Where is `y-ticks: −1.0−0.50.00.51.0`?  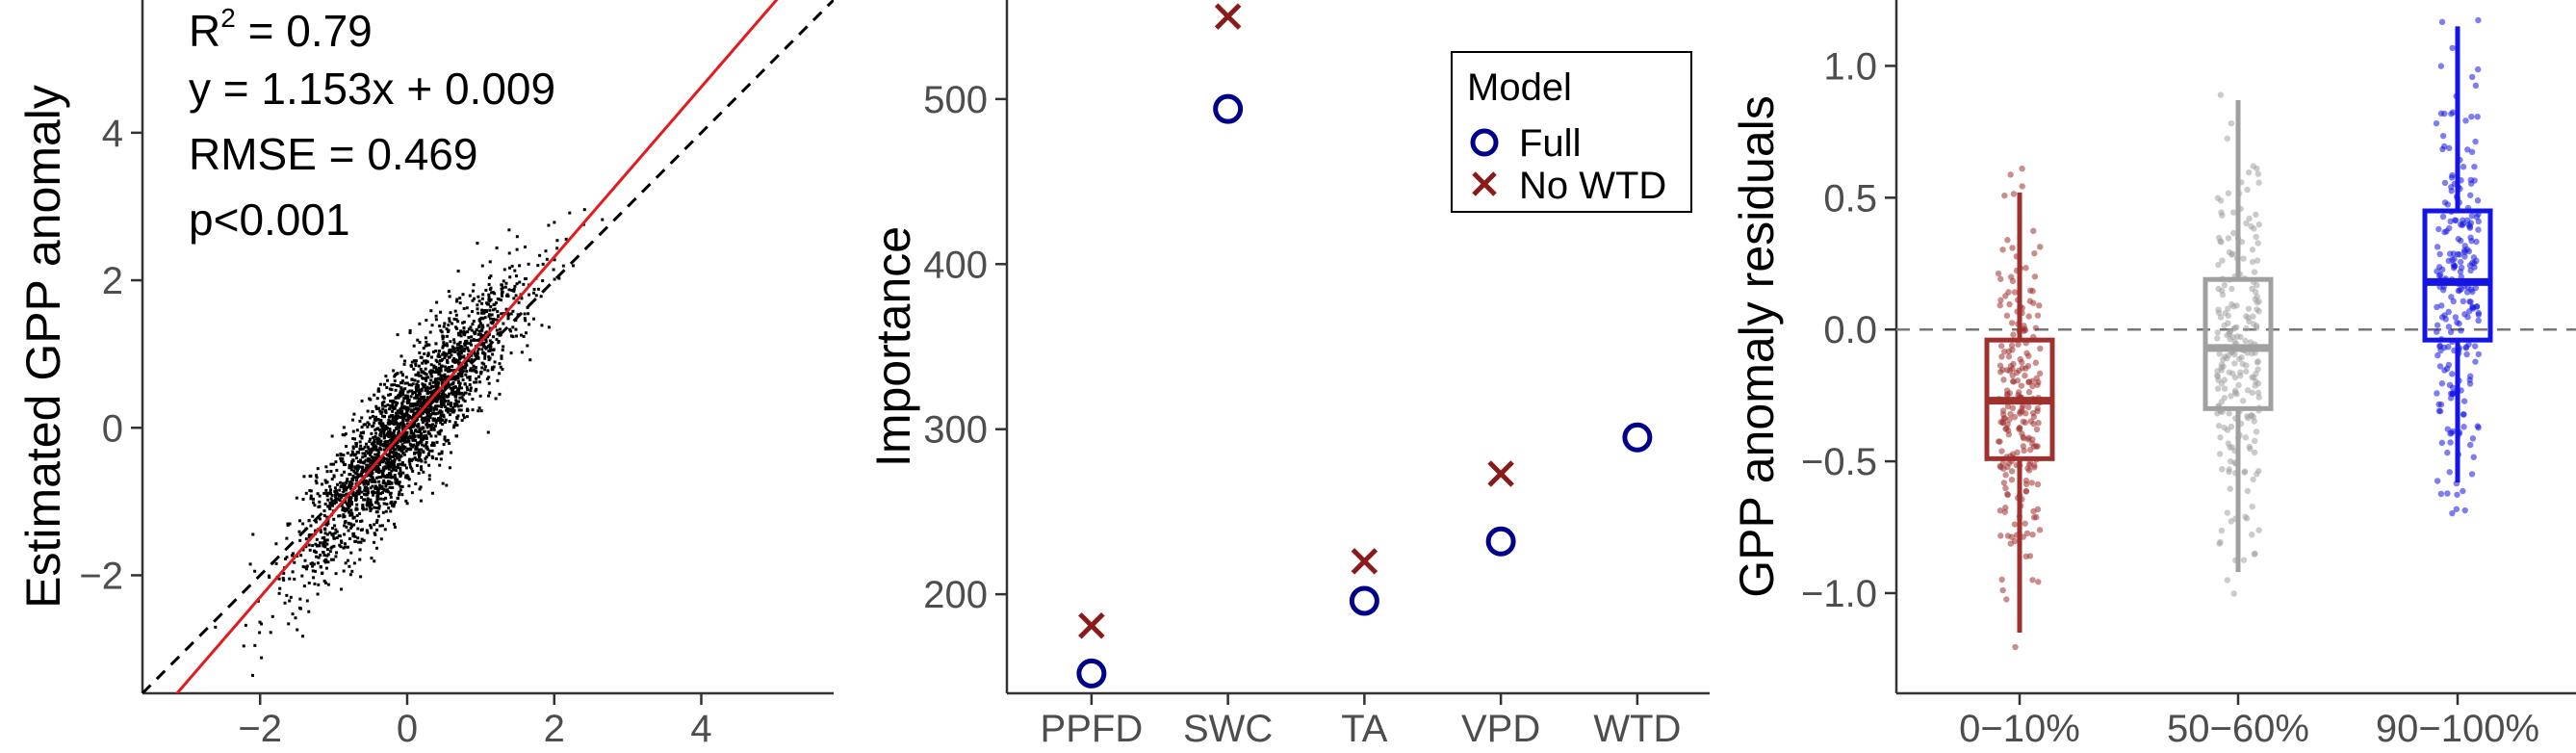
y-ticks: −1.0−0.50.00.51.0 is located at coordinates (1849, 330).